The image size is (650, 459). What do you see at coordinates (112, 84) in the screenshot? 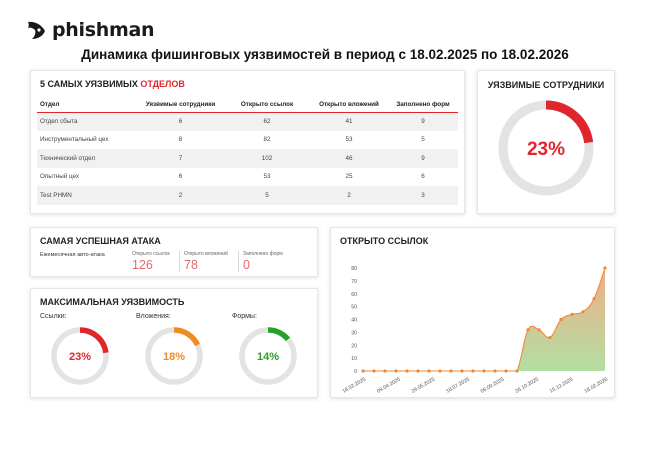
I see `top-departments-title: 5 САМЫХ УЯЗВИМЫХ ОТДЕЛОВ` at bounding box center [112, 84].